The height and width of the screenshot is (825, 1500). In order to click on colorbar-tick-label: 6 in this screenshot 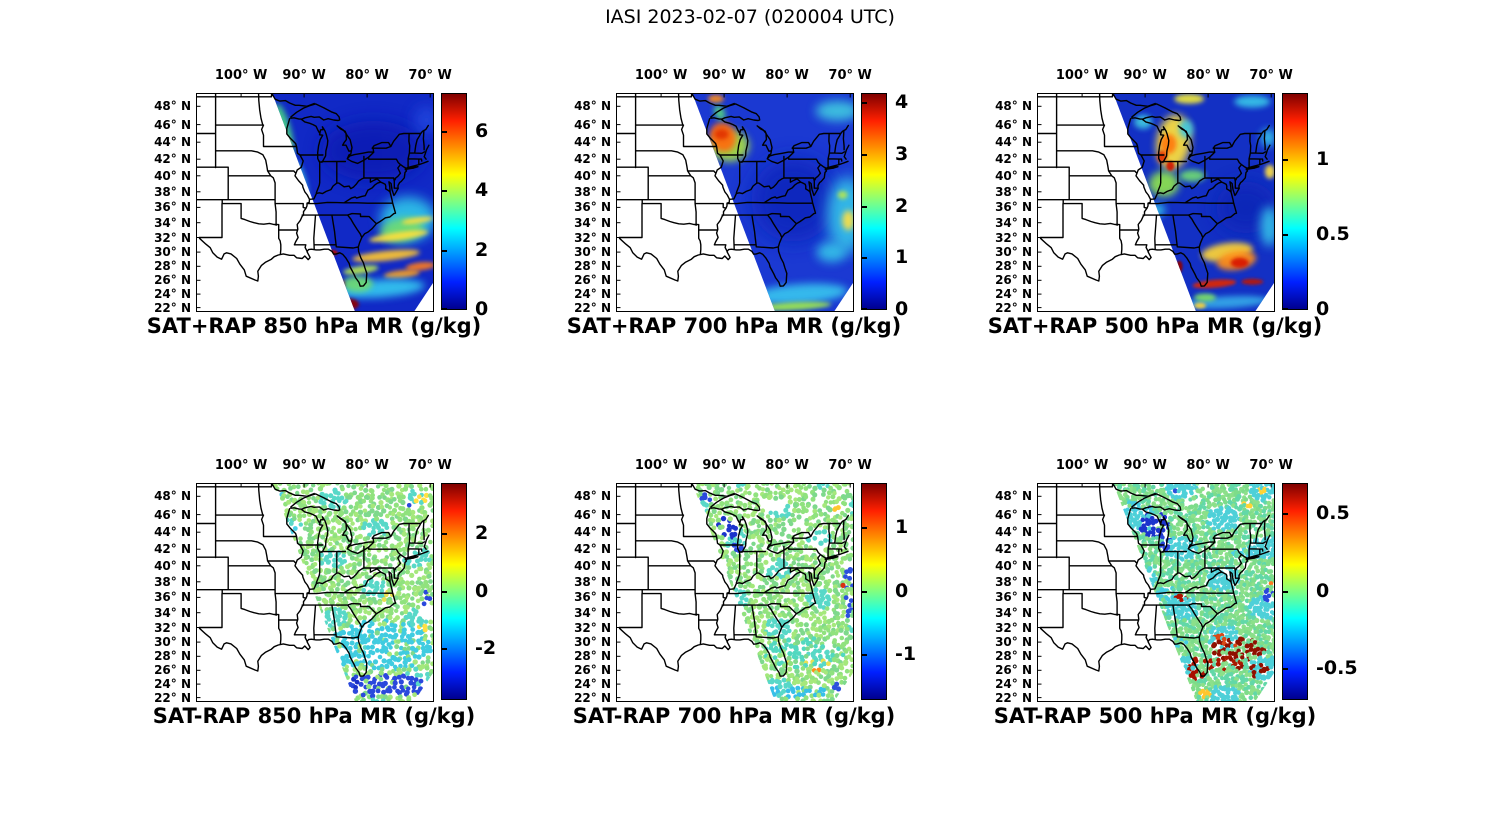, I will do `click(482, 130)`.